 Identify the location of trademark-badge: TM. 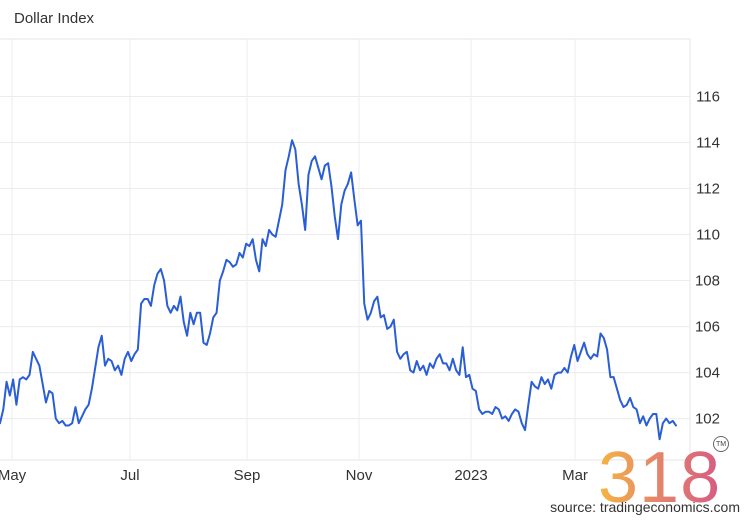
(721, 444).